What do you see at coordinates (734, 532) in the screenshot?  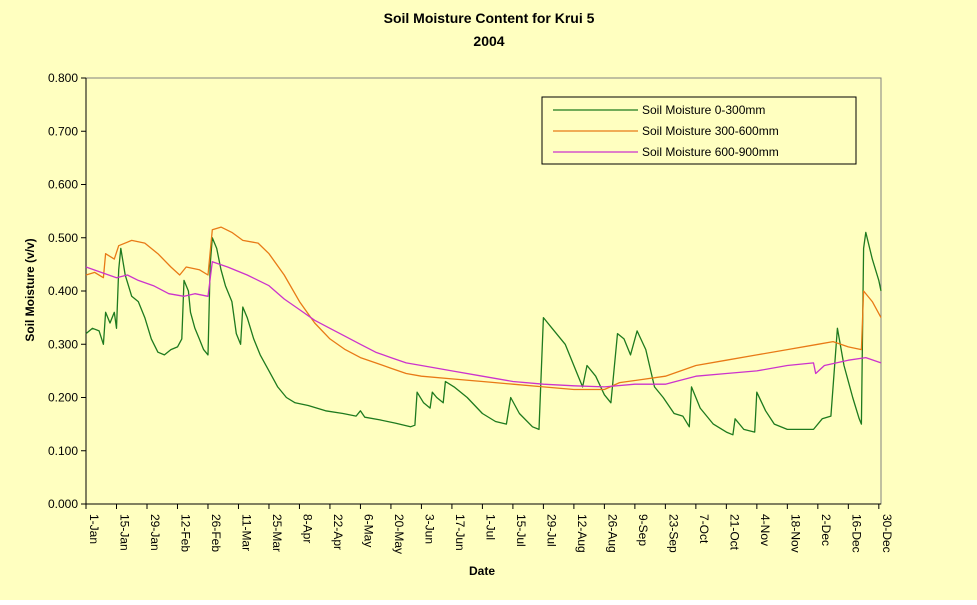 I see `x-tick-label: 21-Oct` at bounding box center [734, 532].